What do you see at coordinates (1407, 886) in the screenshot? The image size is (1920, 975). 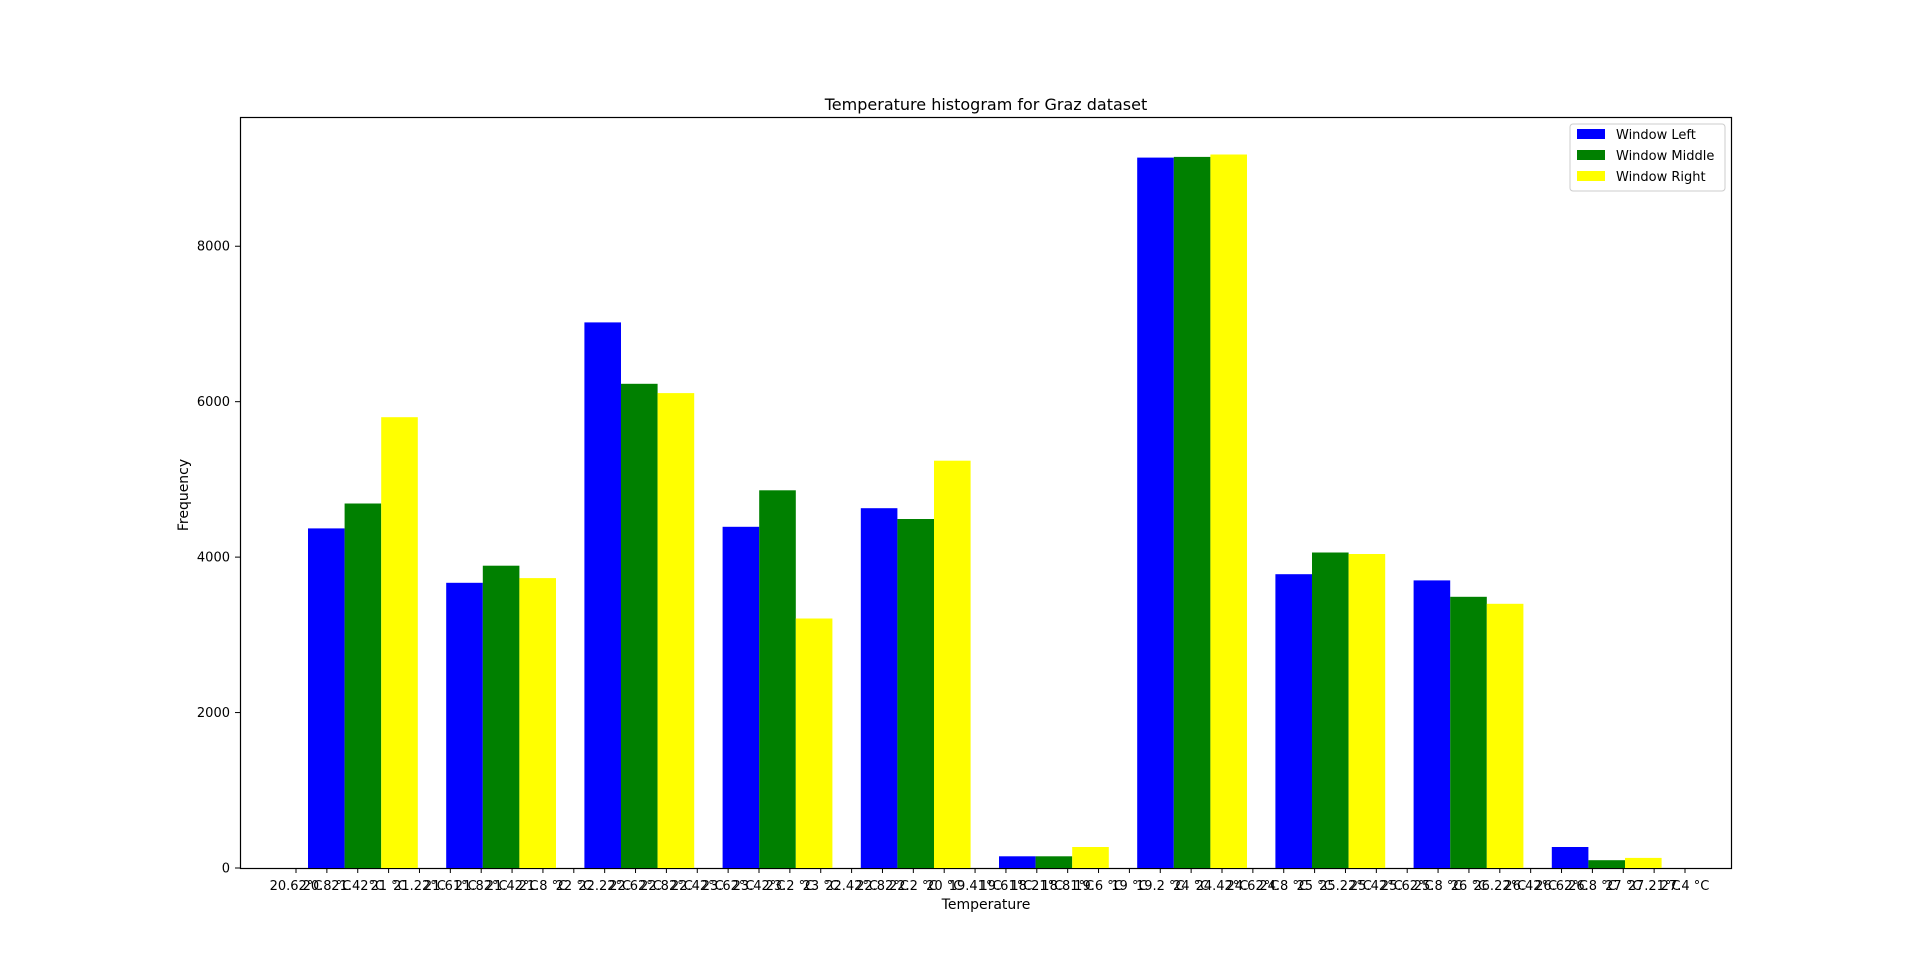 I see `x-tick-label: 25.62°C` at bounding box center [1407, 886].